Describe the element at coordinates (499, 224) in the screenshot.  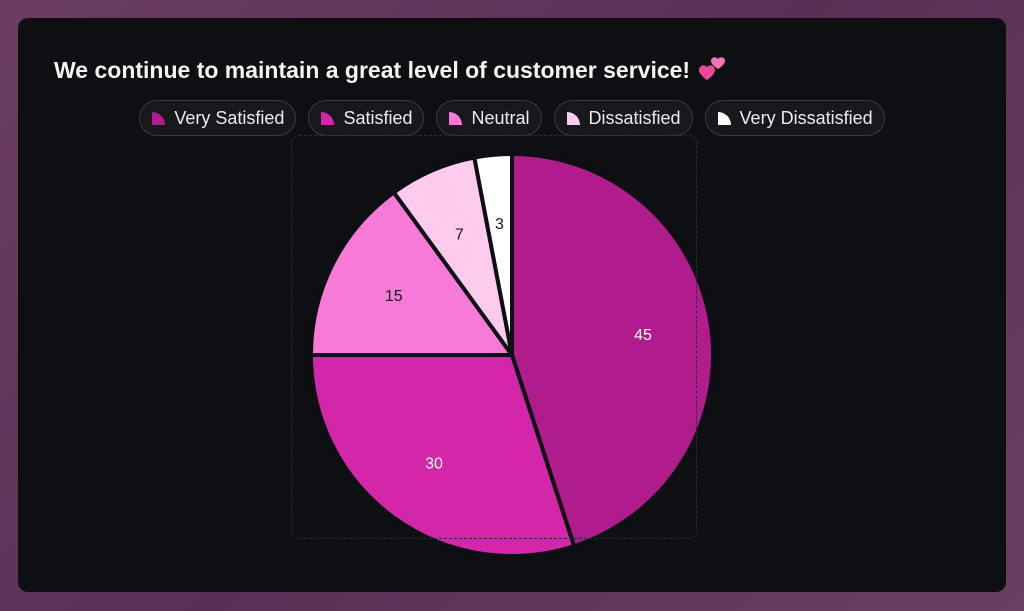
I see `slice-data-label: 3` at that location.